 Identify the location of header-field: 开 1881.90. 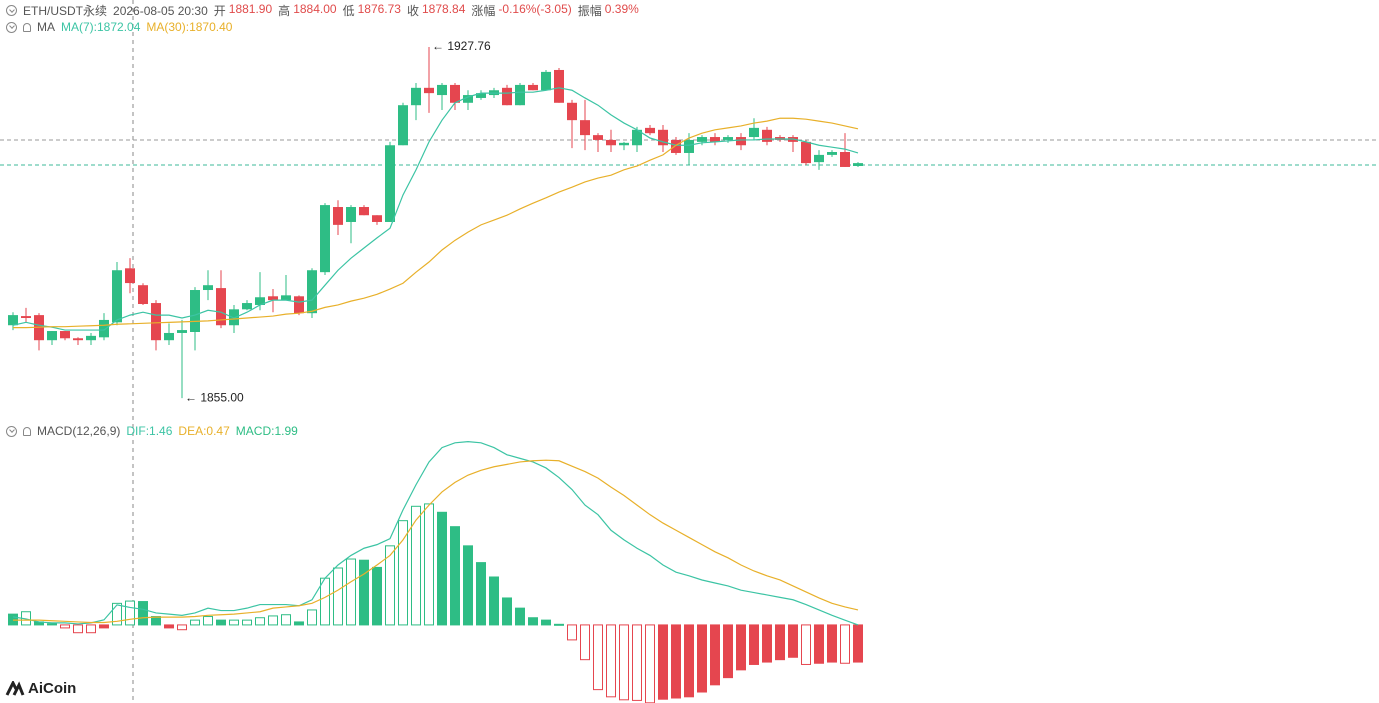
(243, 10).